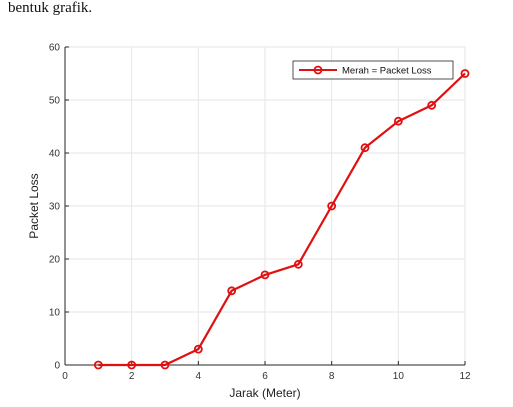  What do you see at coordinates (265, 376) in the screenshot?
I see `x-tick-label: 6` at bounding box center [265, 376].